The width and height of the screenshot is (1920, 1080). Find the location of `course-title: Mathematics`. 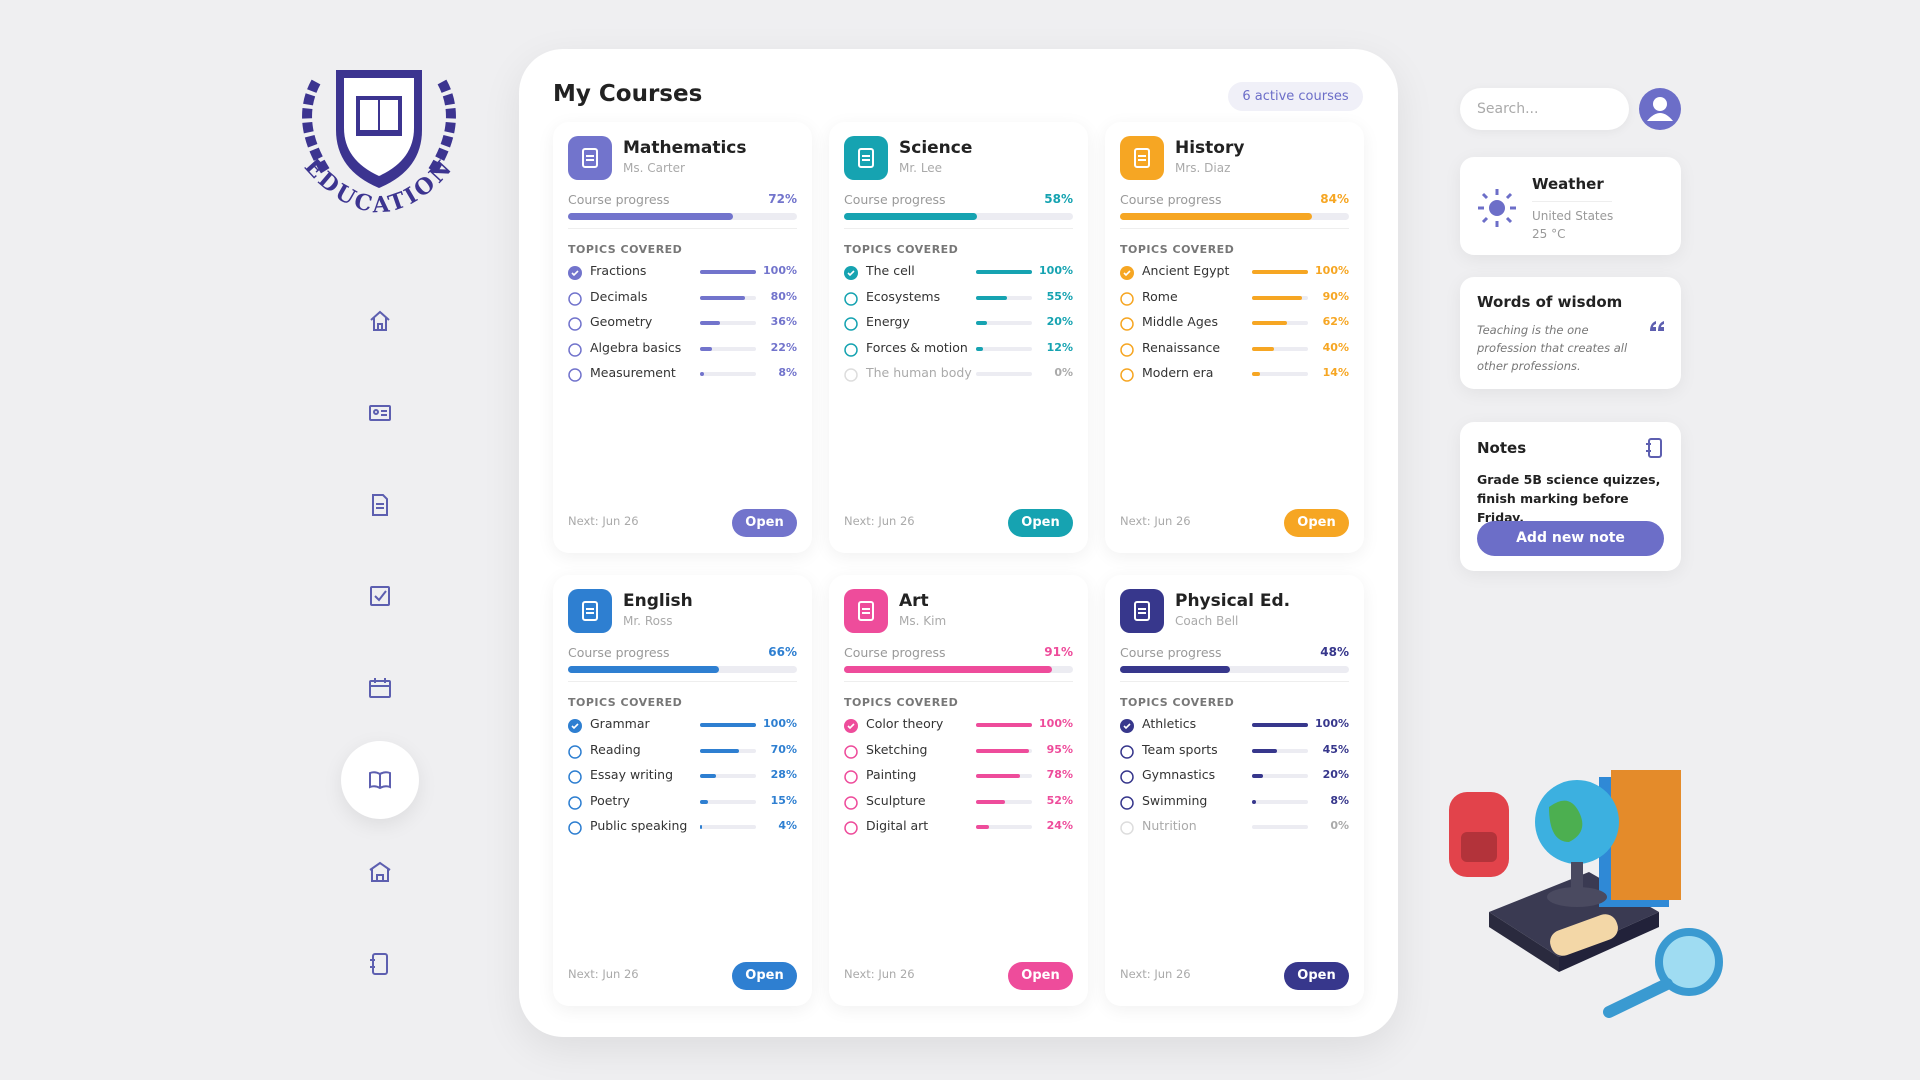

course-title: Mathematics is located at coordinates (685, 148).